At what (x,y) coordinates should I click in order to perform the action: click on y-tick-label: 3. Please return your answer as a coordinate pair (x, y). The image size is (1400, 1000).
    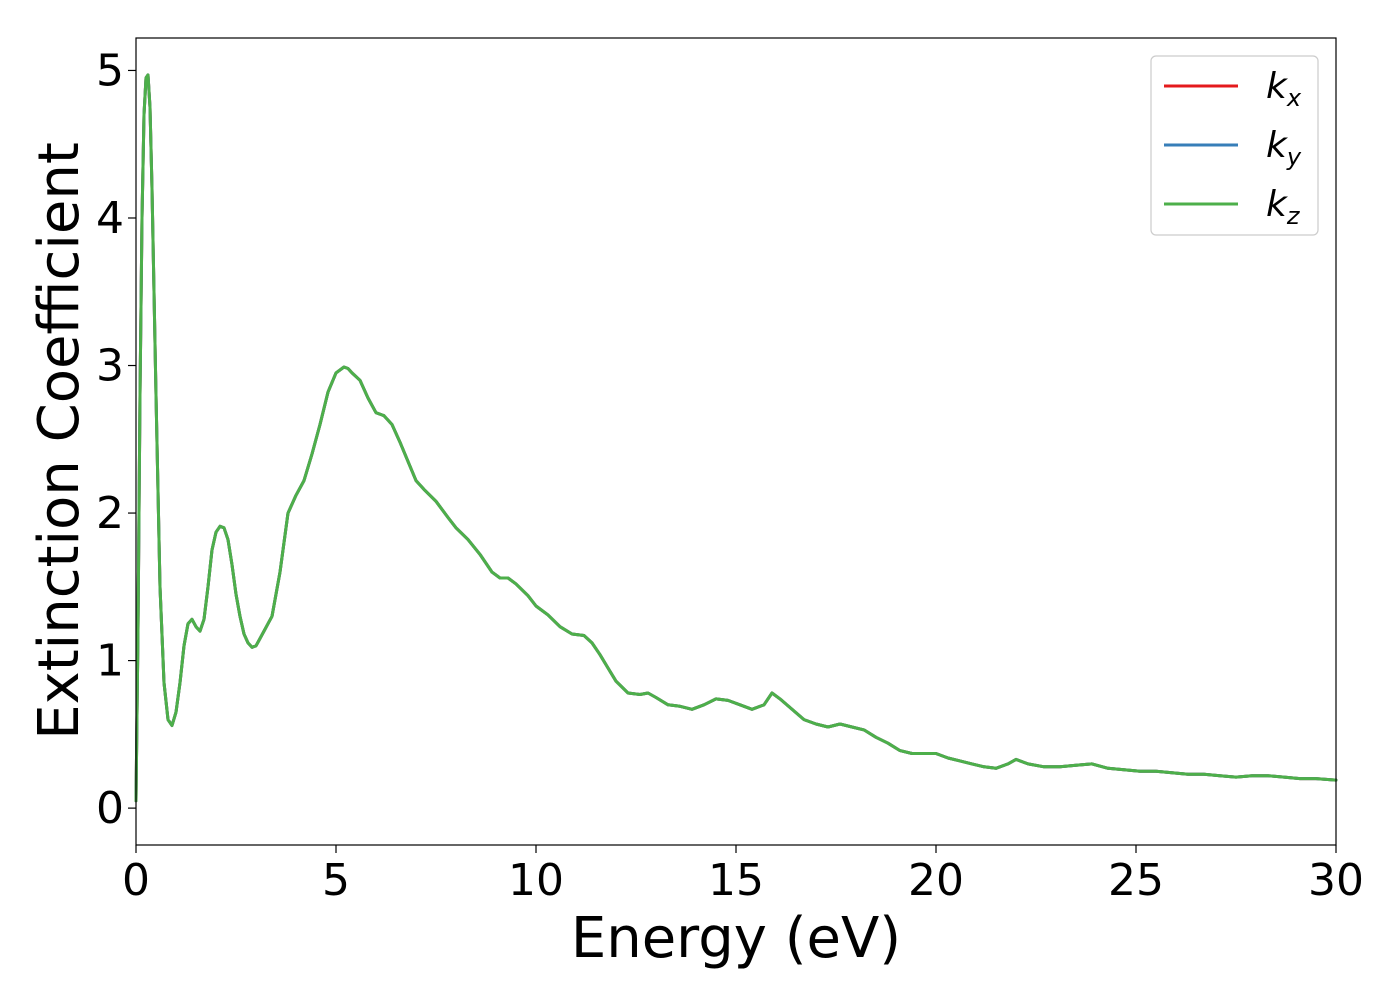
    Looking at the image, I should click on (110, 366).